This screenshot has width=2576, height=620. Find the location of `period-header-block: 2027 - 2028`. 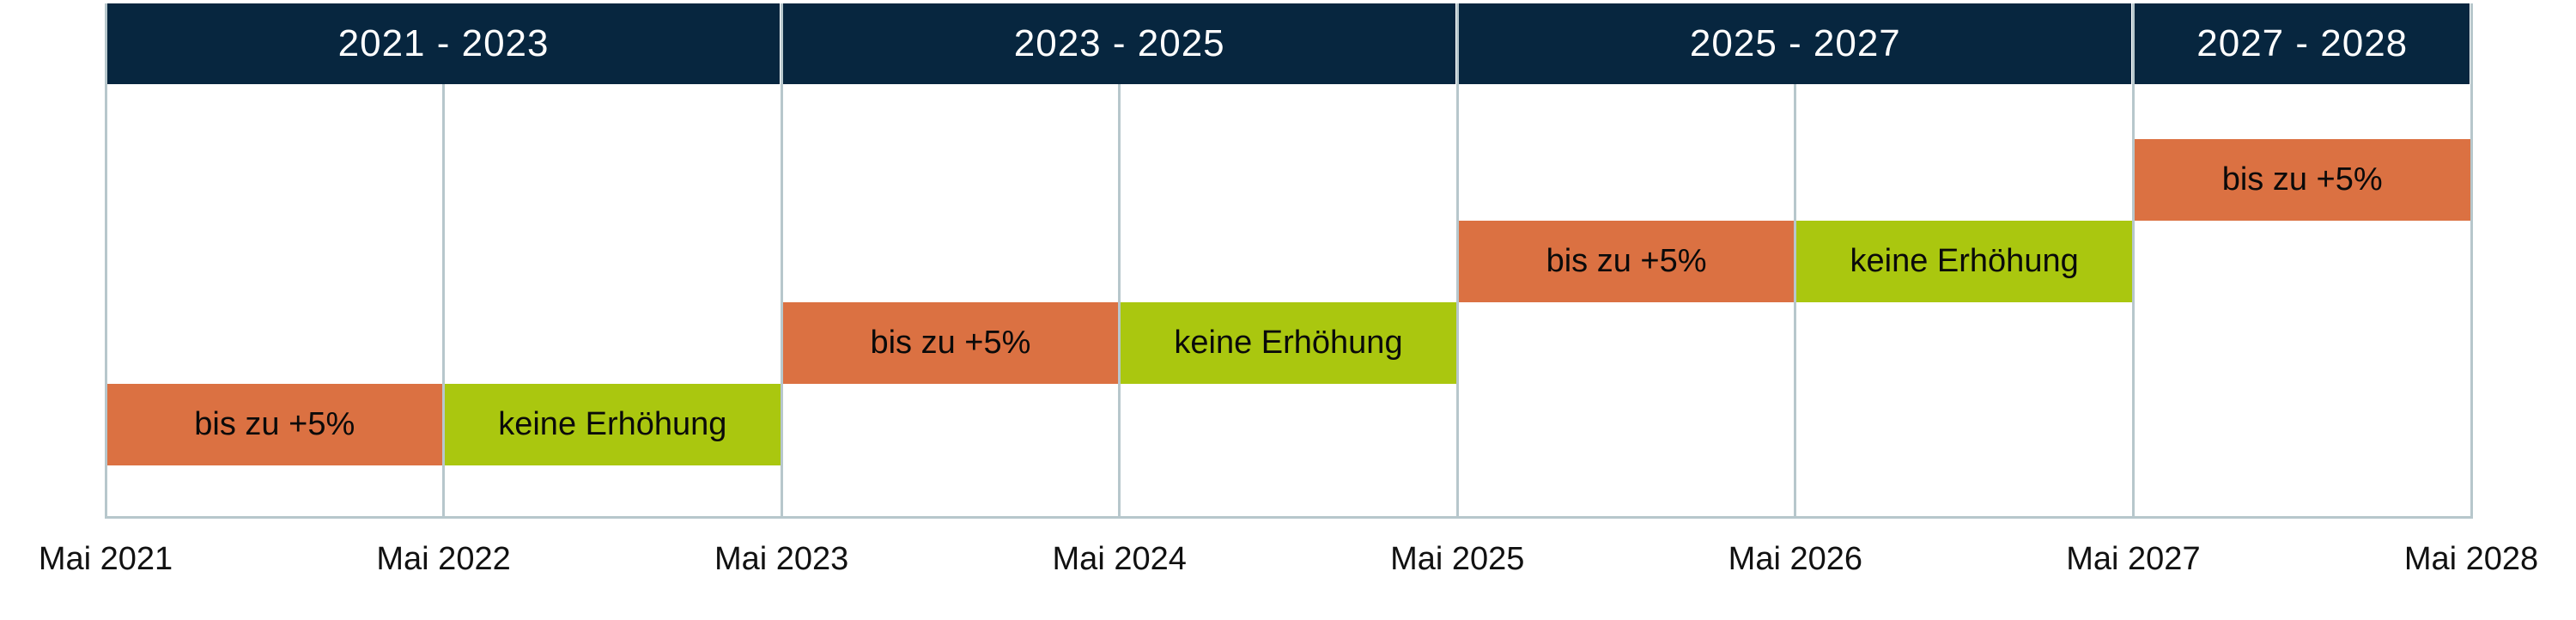

period-header-block: 2027 - 2028 is located at coordinates (2302, 43).